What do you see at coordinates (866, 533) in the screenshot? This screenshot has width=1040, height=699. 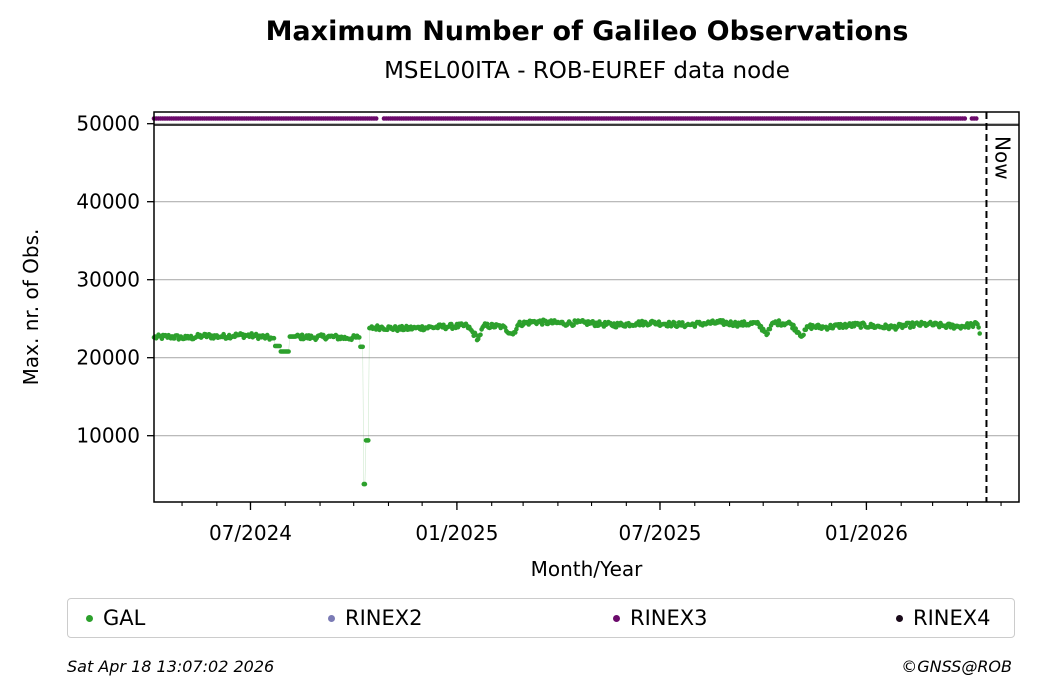 I see `x-tick-label: 01/2026` at bounding box center [866, 533].